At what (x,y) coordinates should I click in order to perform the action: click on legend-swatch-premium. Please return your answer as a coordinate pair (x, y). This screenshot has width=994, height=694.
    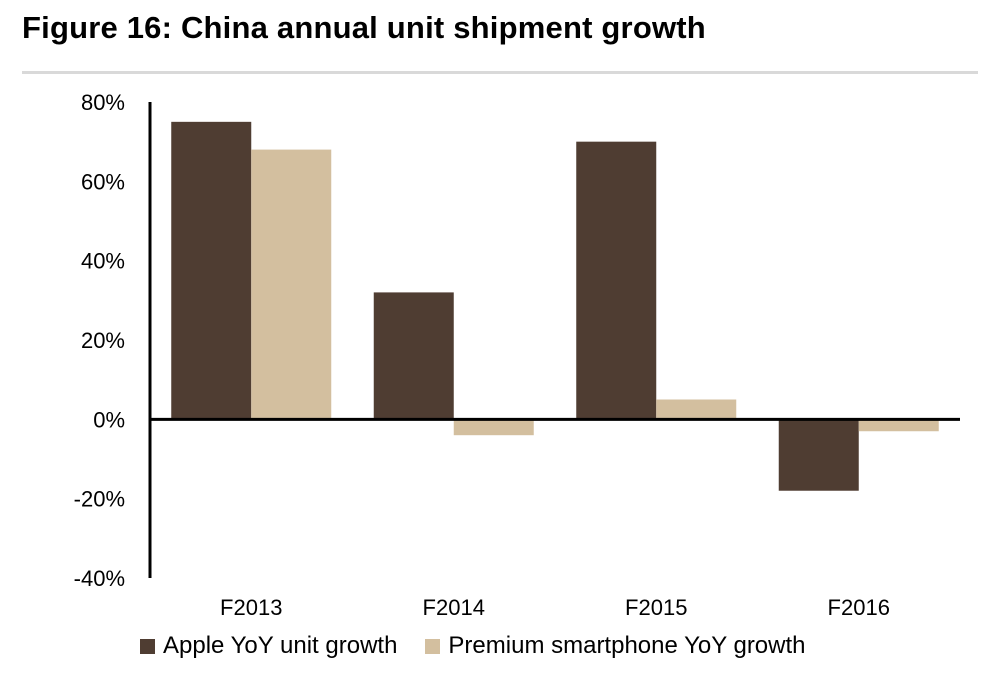
    Looking at the image, I should click on (433, 646).